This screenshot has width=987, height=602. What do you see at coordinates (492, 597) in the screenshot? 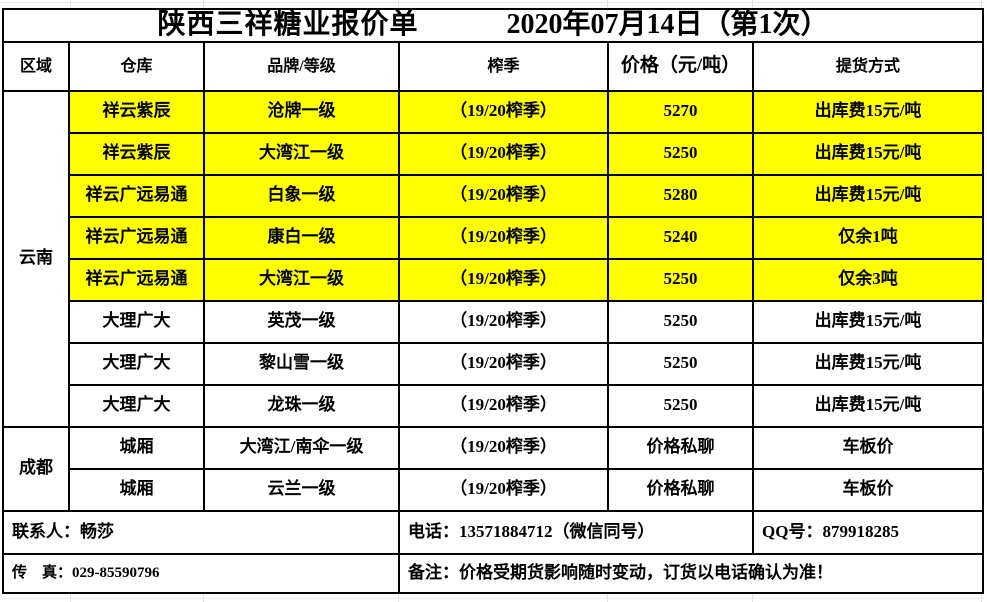
I see `bottom-gridline-strip` at bounding box center [492, 597].